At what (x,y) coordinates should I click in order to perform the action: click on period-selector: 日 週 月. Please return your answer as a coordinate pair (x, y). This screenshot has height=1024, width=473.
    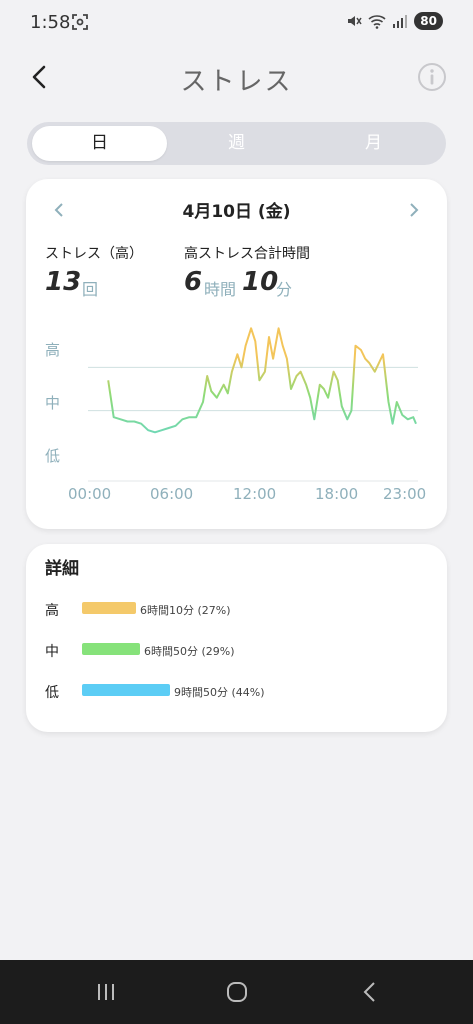
    Looking at the image, I should click on (236, 143).